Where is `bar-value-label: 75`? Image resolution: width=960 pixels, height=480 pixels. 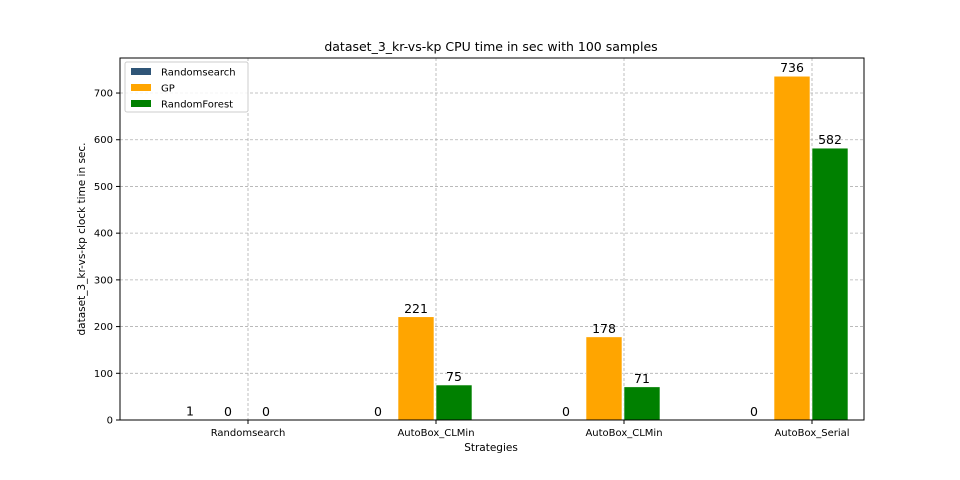 bar-value-label: 75 is located at coordinates (454, 376).